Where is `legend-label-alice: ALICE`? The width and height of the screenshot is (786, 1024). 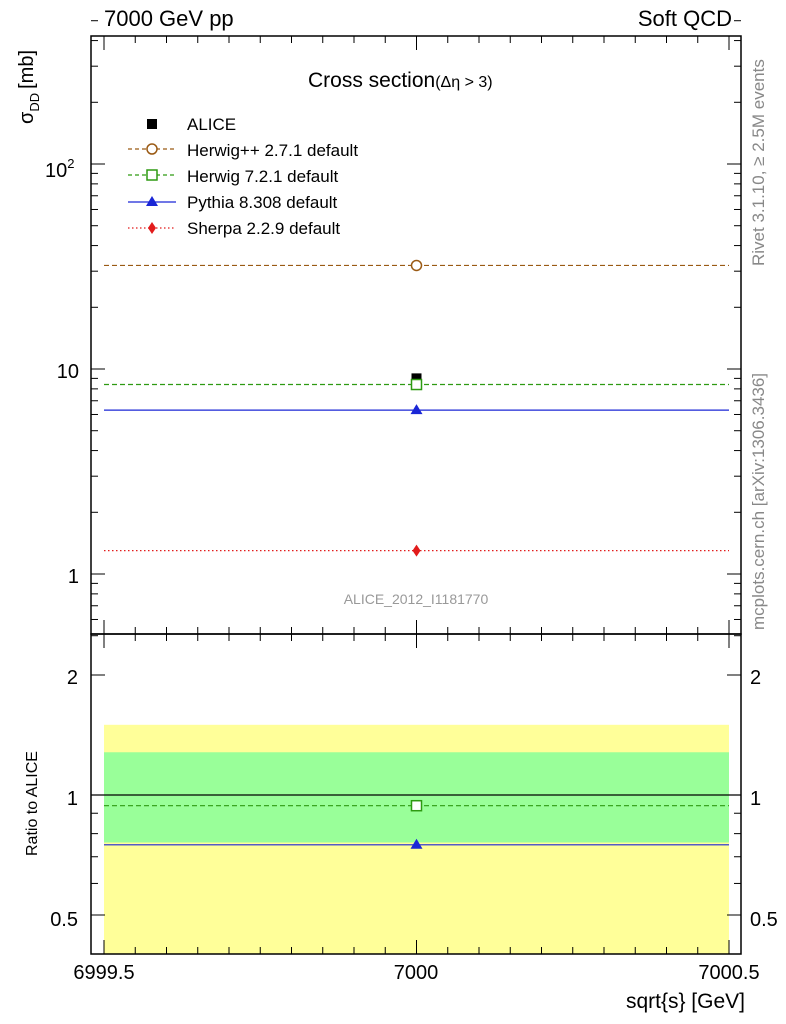 legend-label-alice: ALICE is located at coordinates (211, 124).